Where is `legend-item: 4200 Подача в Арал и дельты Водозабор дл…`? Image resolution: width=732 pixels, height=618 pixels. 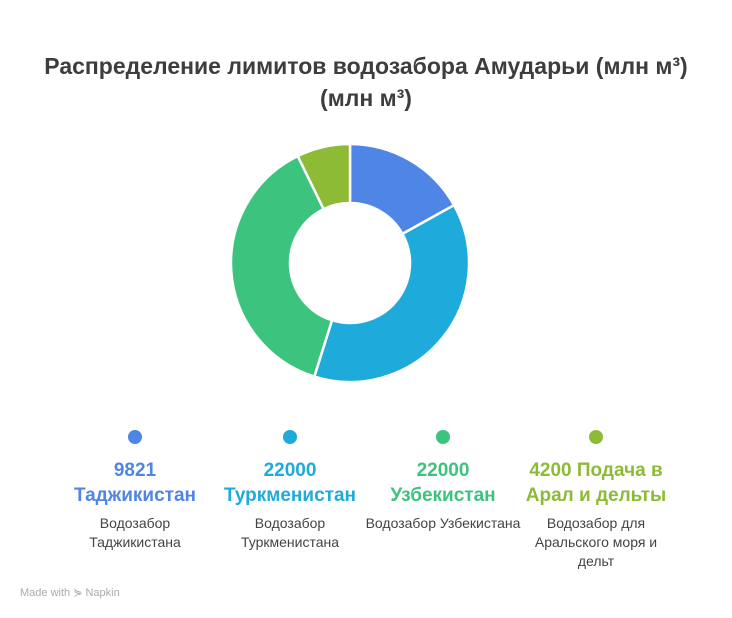 legend-item: 4200 Подача в Арал и дельты Водозабор дл… is located at coordinates (596, 500).